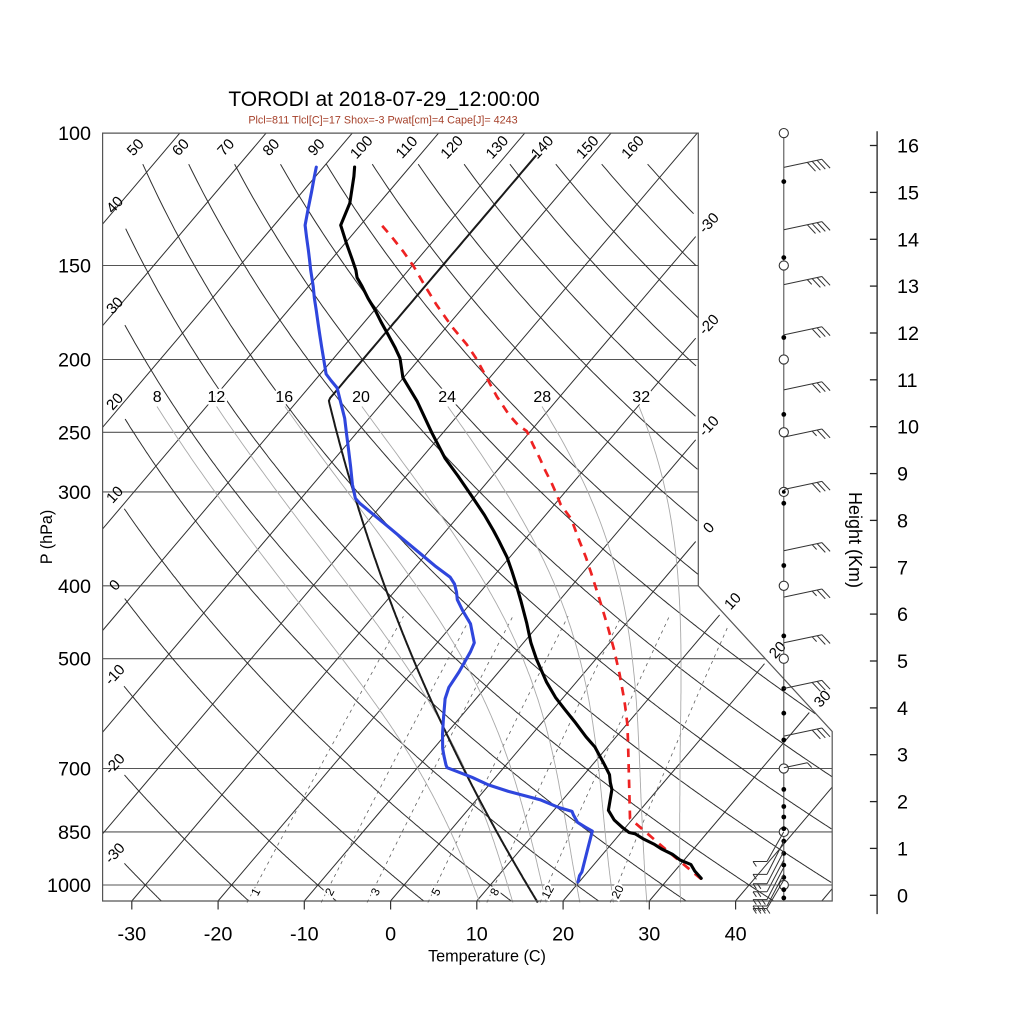 The height and width of the screenshot is (1024, 1024). What do you see at coordinates (304, 935) in the screenshot?
I see `svg-text: -10` at bounding box center [304, 935].